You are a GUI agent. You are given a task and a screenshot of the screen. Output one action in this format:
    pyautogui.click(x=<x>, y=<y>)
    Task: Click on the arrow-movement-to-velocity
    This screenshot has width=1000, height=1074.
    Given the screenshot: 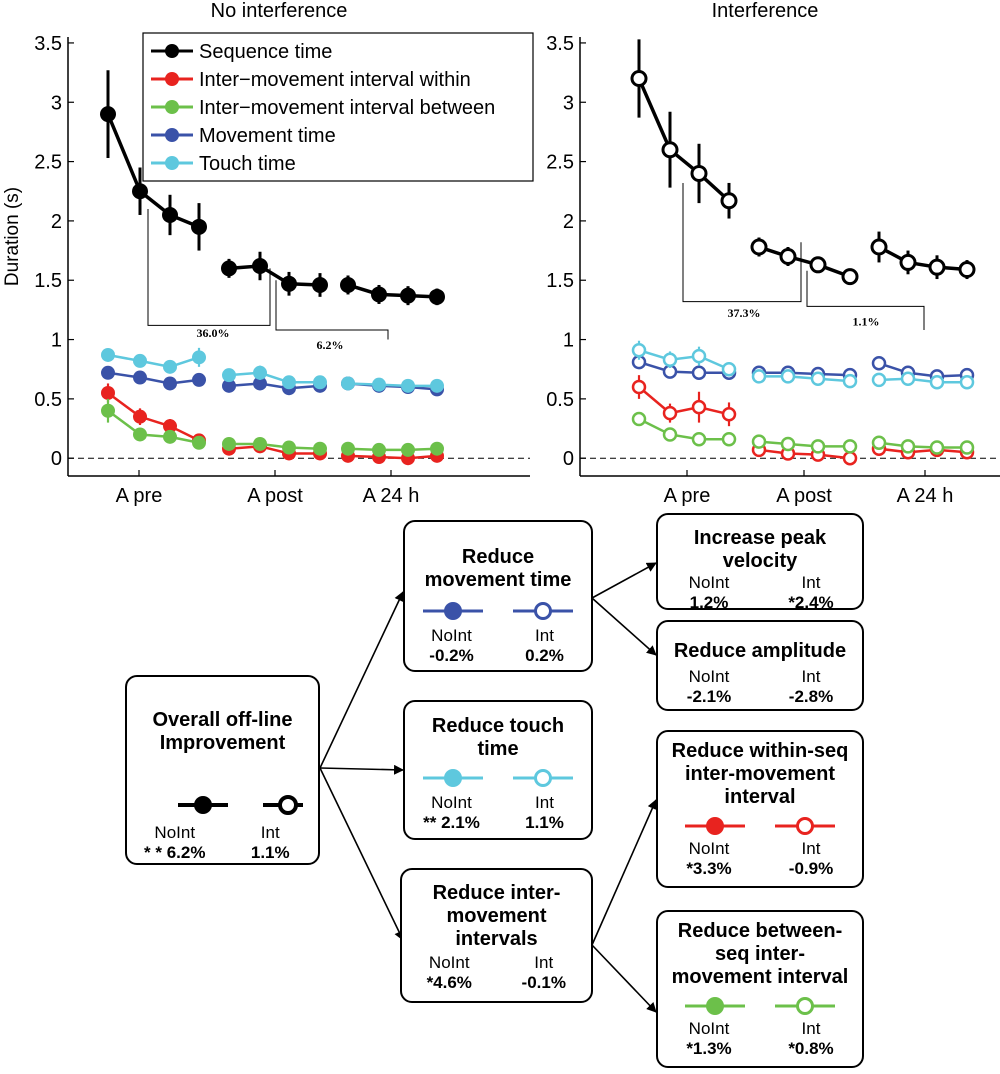 What is the action you would take?
    pyautogui.click(x=624, y=580)
    